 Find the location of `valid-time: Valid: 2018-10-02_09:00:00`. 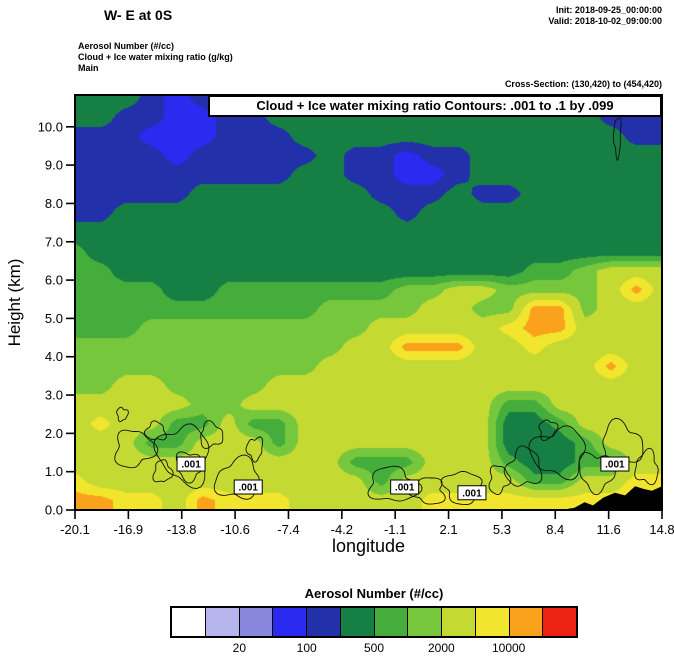

valid-time: Valid: 2018-10-02_09:00:00 is located at coordinates (605, 21).